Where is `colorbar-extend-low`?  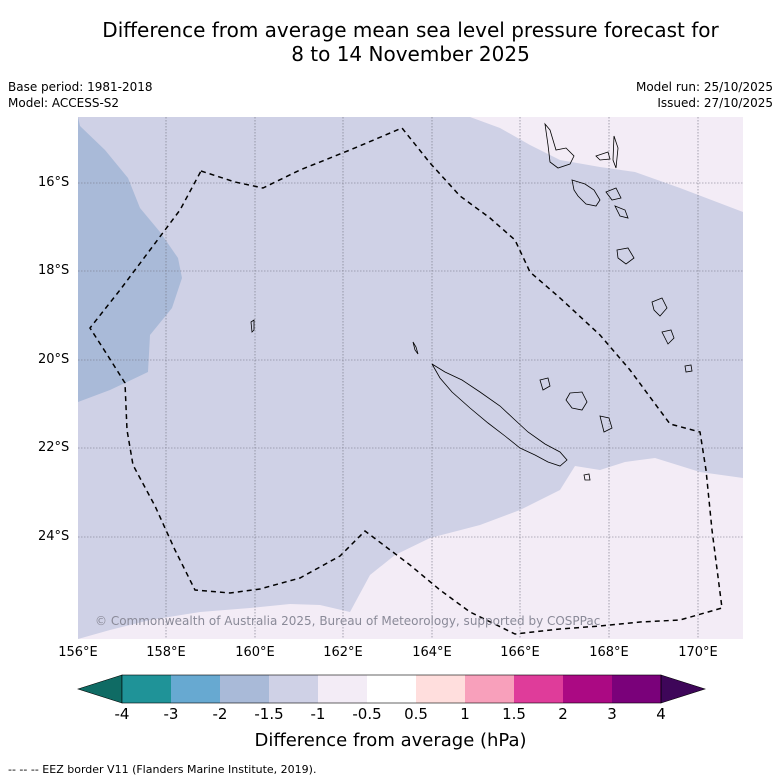
colorbar-extend-low is located at coordinates (100, 689).